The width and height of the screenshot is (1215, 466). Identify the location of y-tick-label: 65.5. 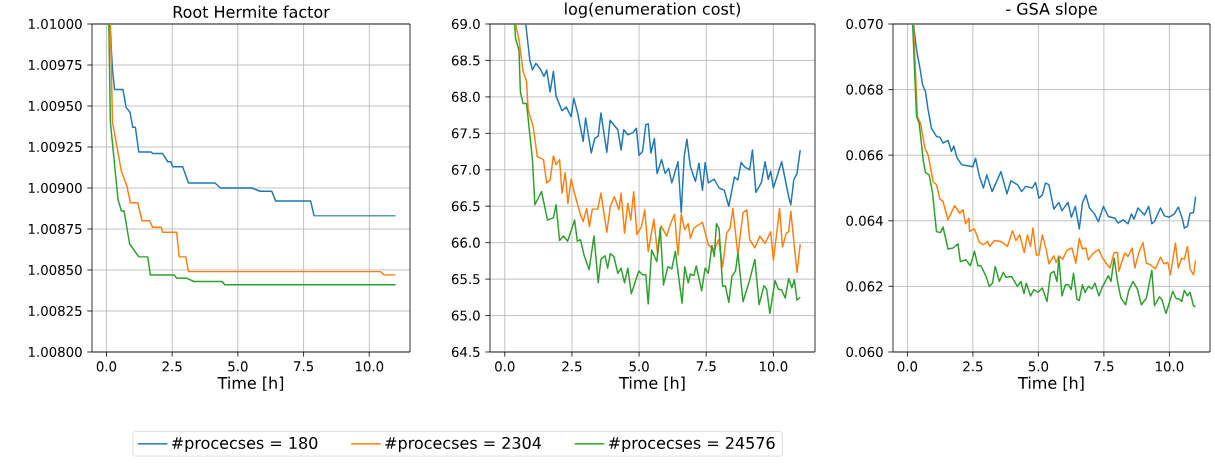
(465, 279).